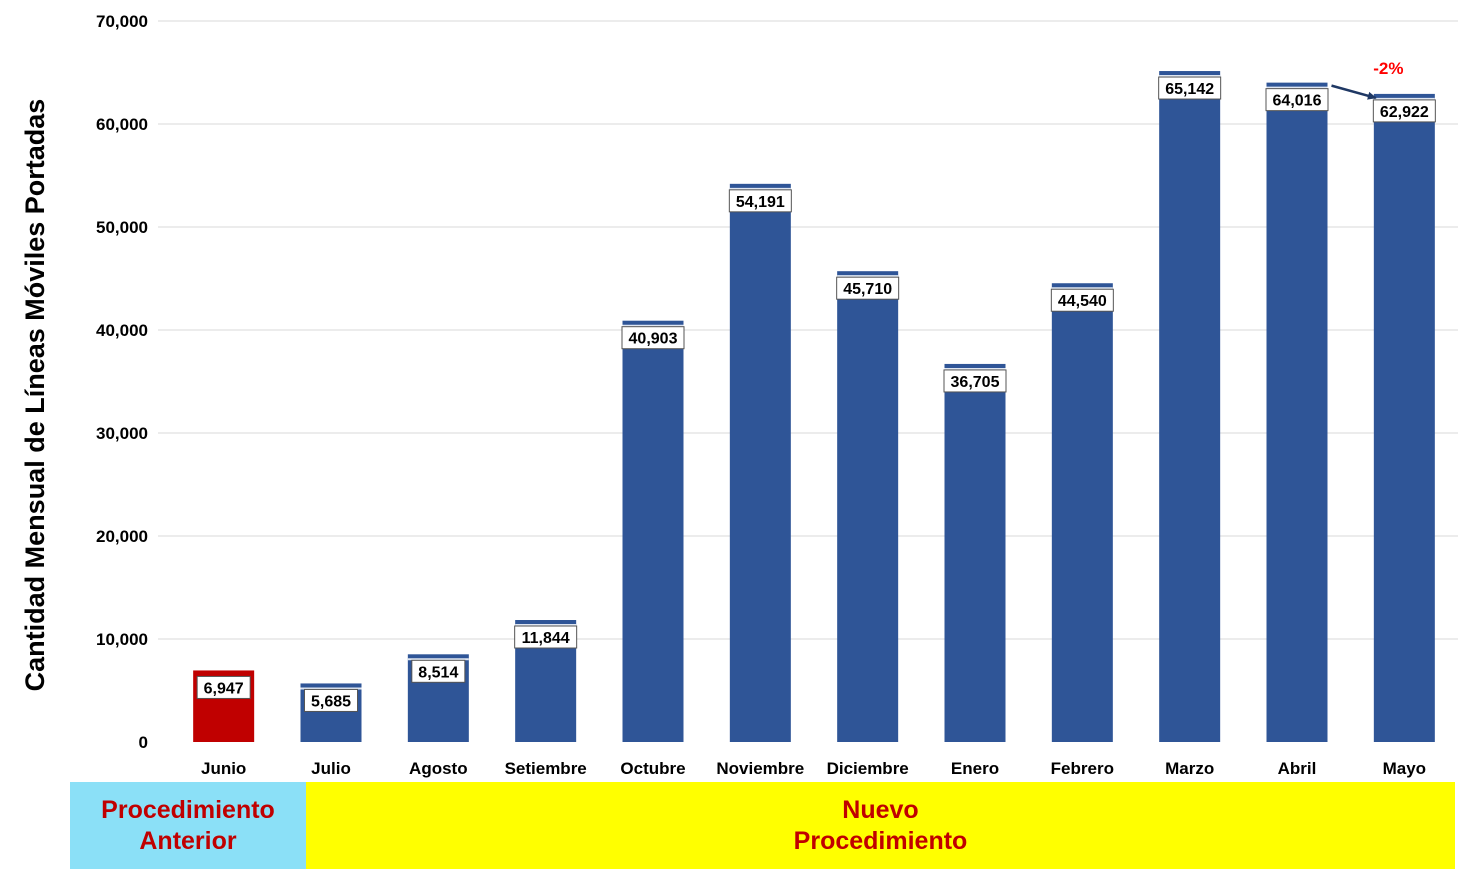 The image size is (1461, 869). I want to click on data-label: 65,142, so click(1189, 89).